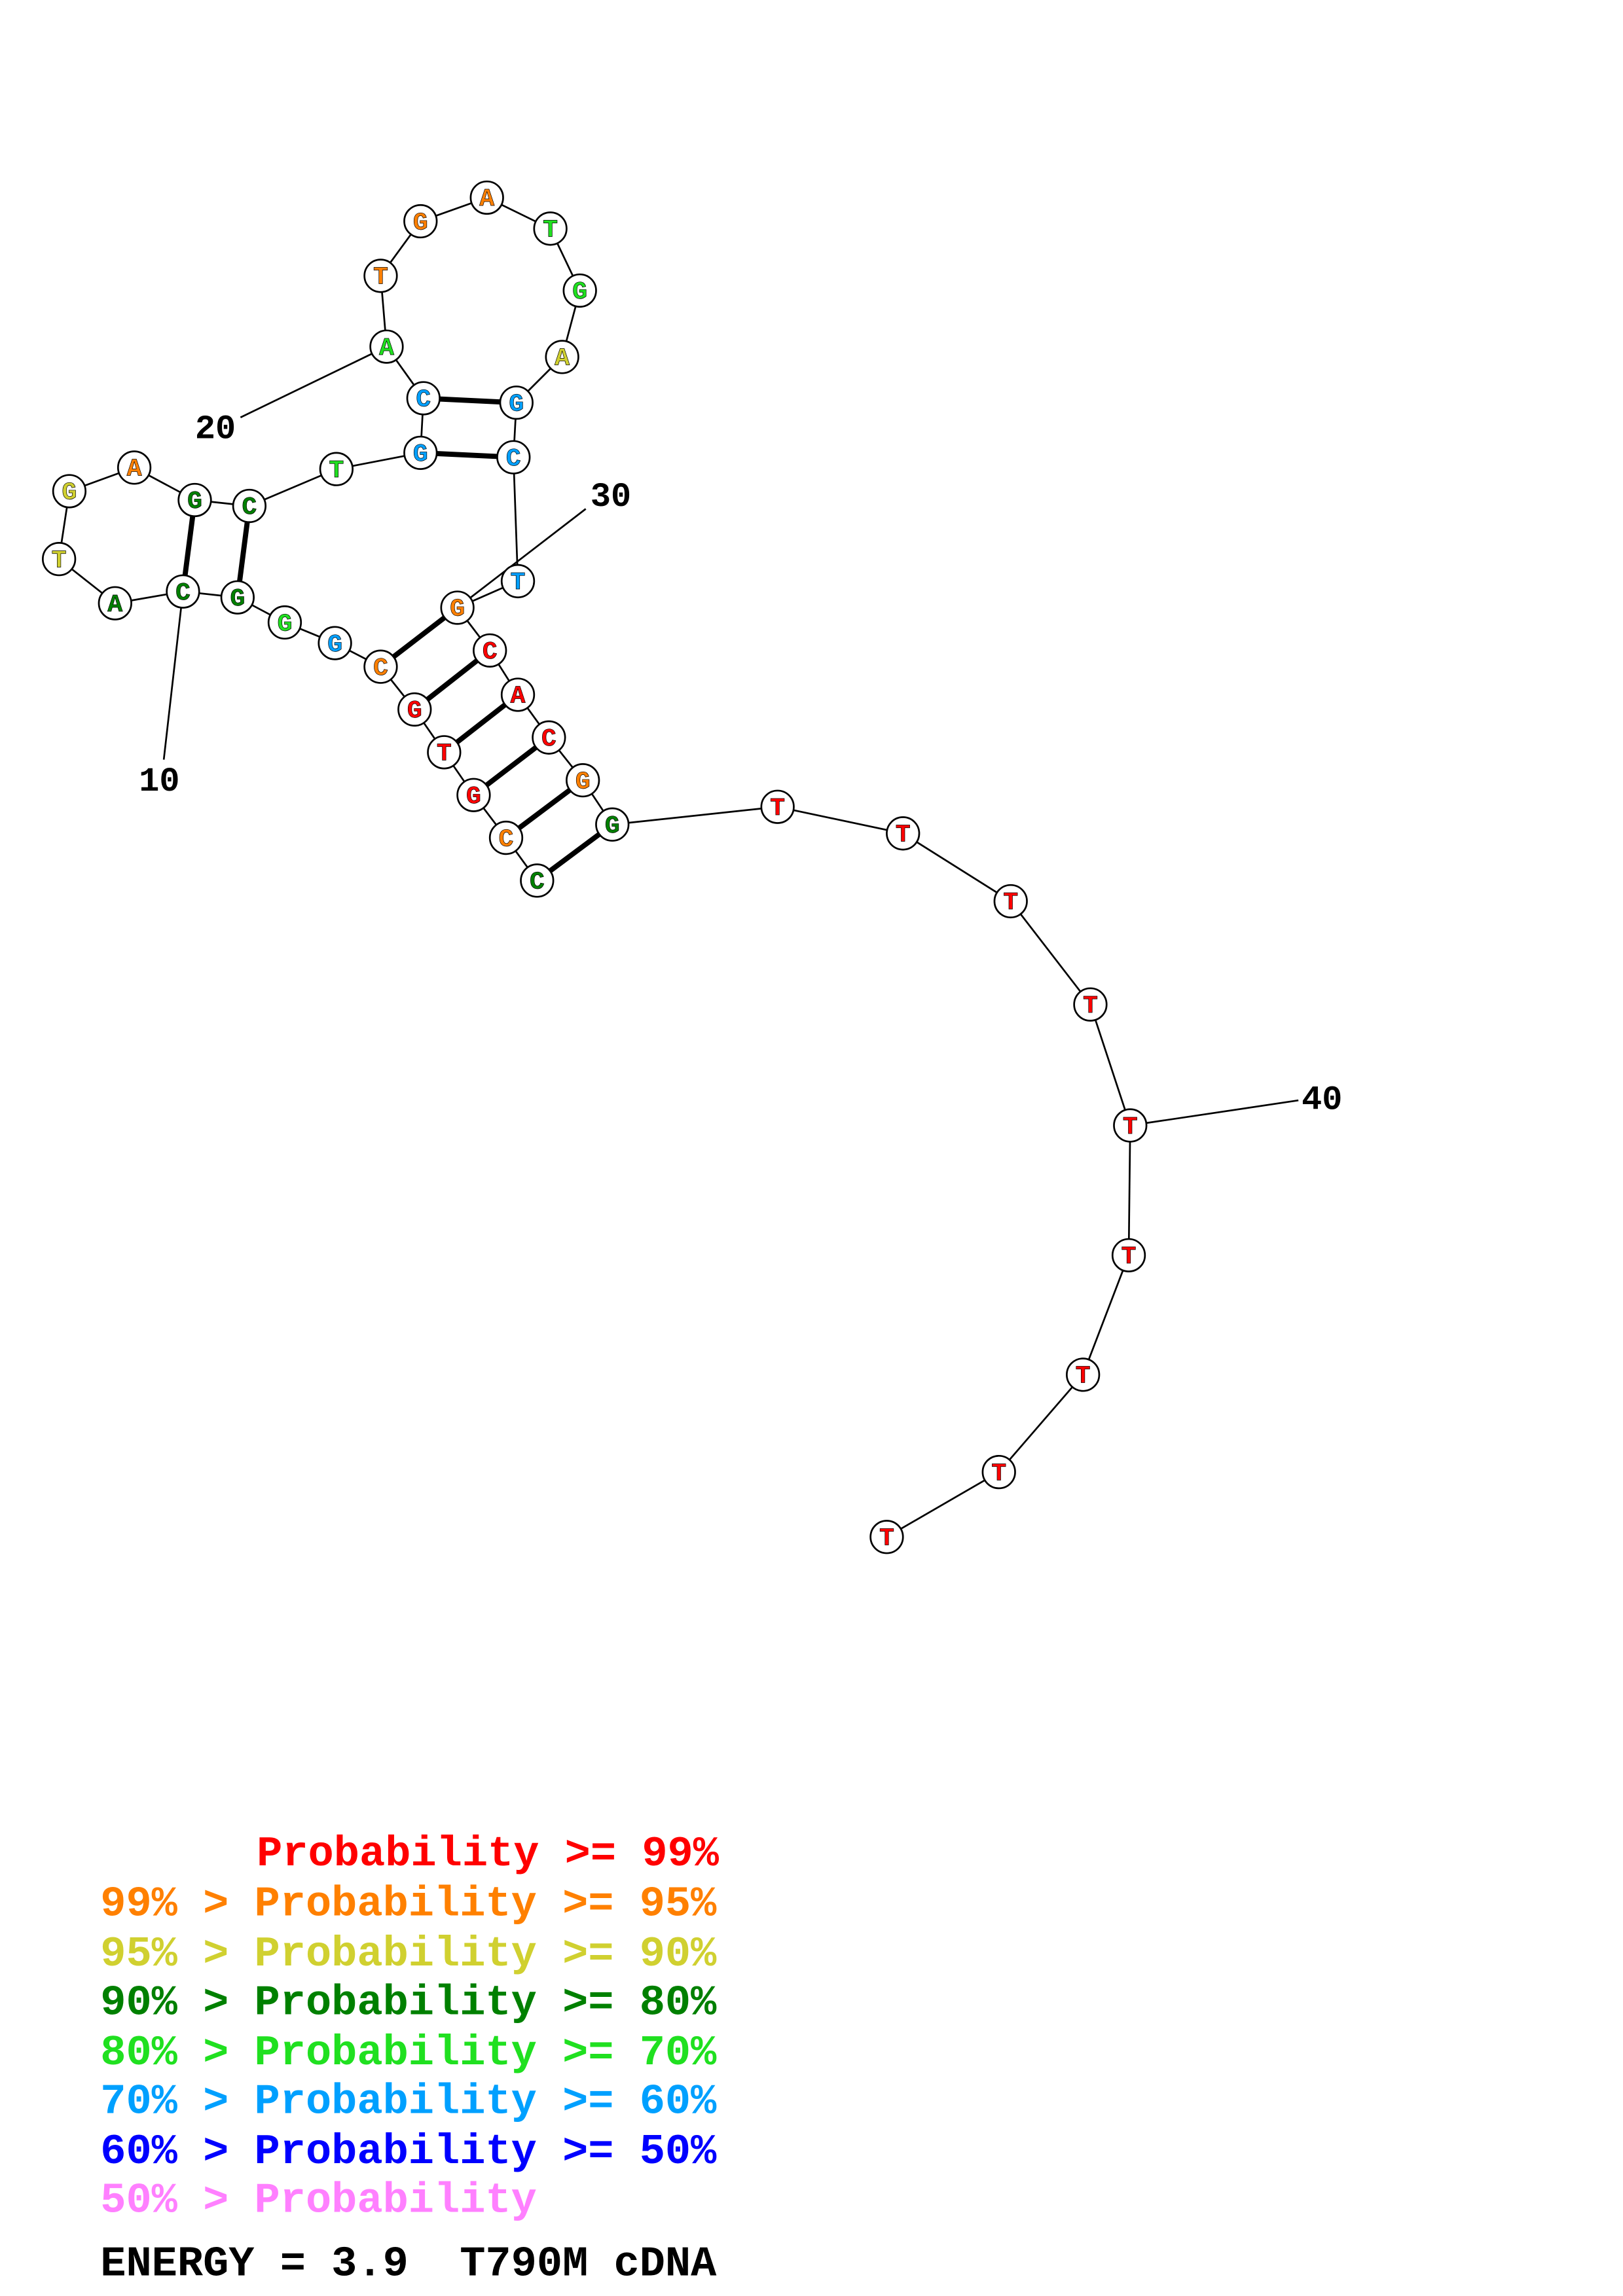 The height and width of the screenshot is (2296, 1623). Describe the element at coordinates (408, 2003) in the screenshot. I see `legend-entry: 90% > Probability >= 80%` at that location.